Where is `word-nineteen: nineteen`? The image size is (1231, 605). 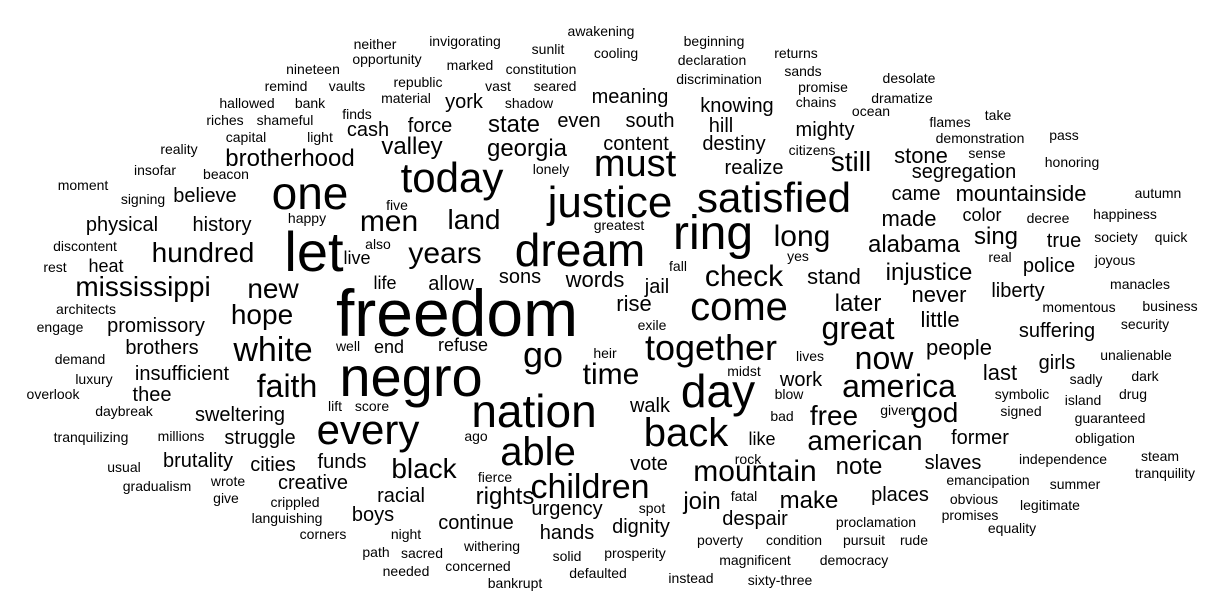 word-nineteen: nineteen is located at coordinates (313, 69).